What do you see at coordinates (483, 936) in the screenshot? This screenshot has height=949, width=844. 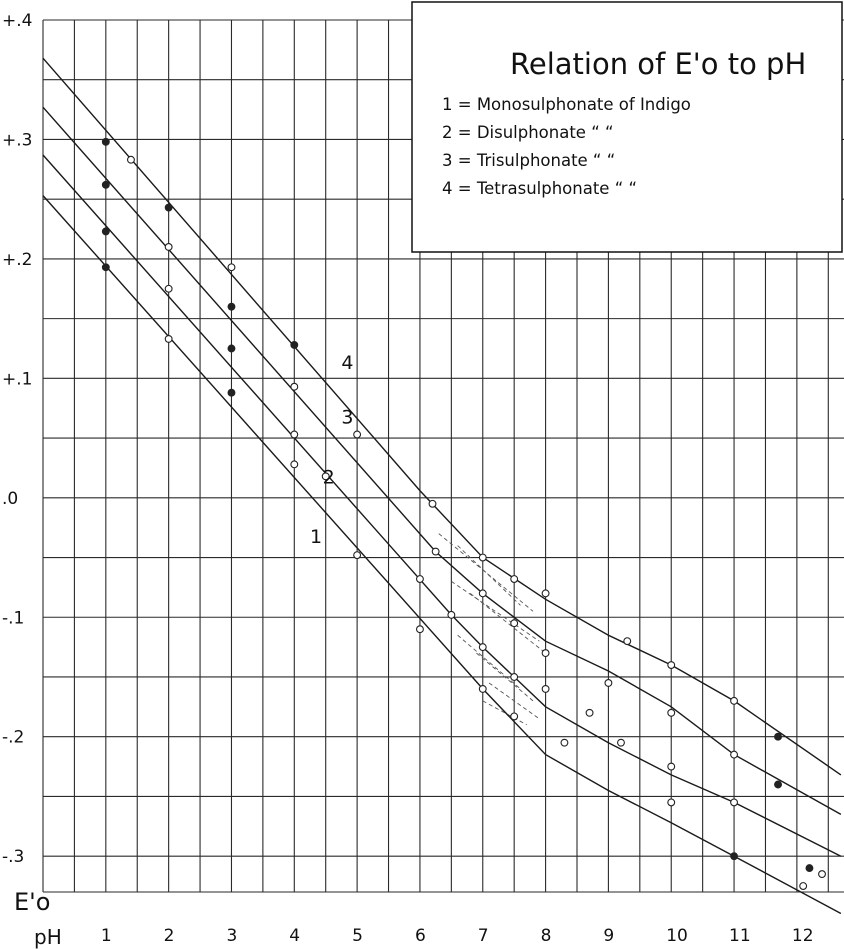 I see `x-tick-label: 7` at bounding box center [483, 936].